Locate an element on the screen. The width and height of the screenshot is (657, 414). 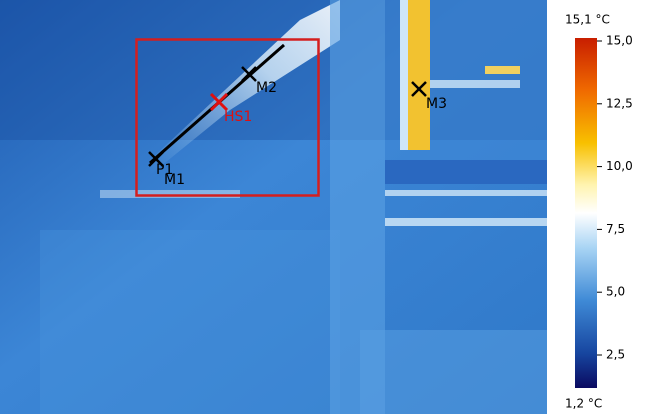
cross-marks is located at coordinates (287, 116).